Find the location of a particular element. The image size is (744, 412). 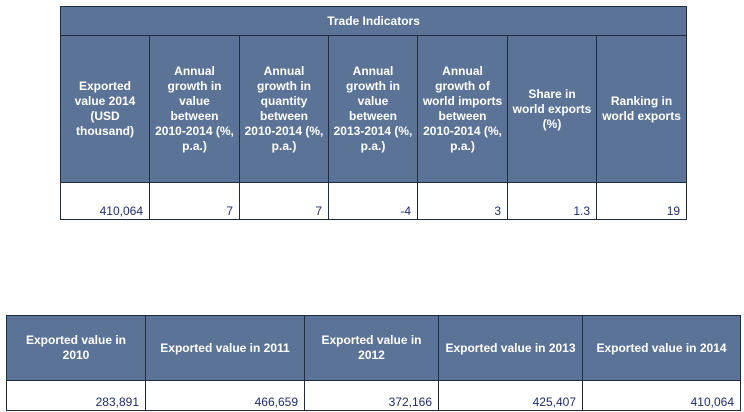

header-exported-2013: Exported value in 2013 is located at coordinates (510, 348).